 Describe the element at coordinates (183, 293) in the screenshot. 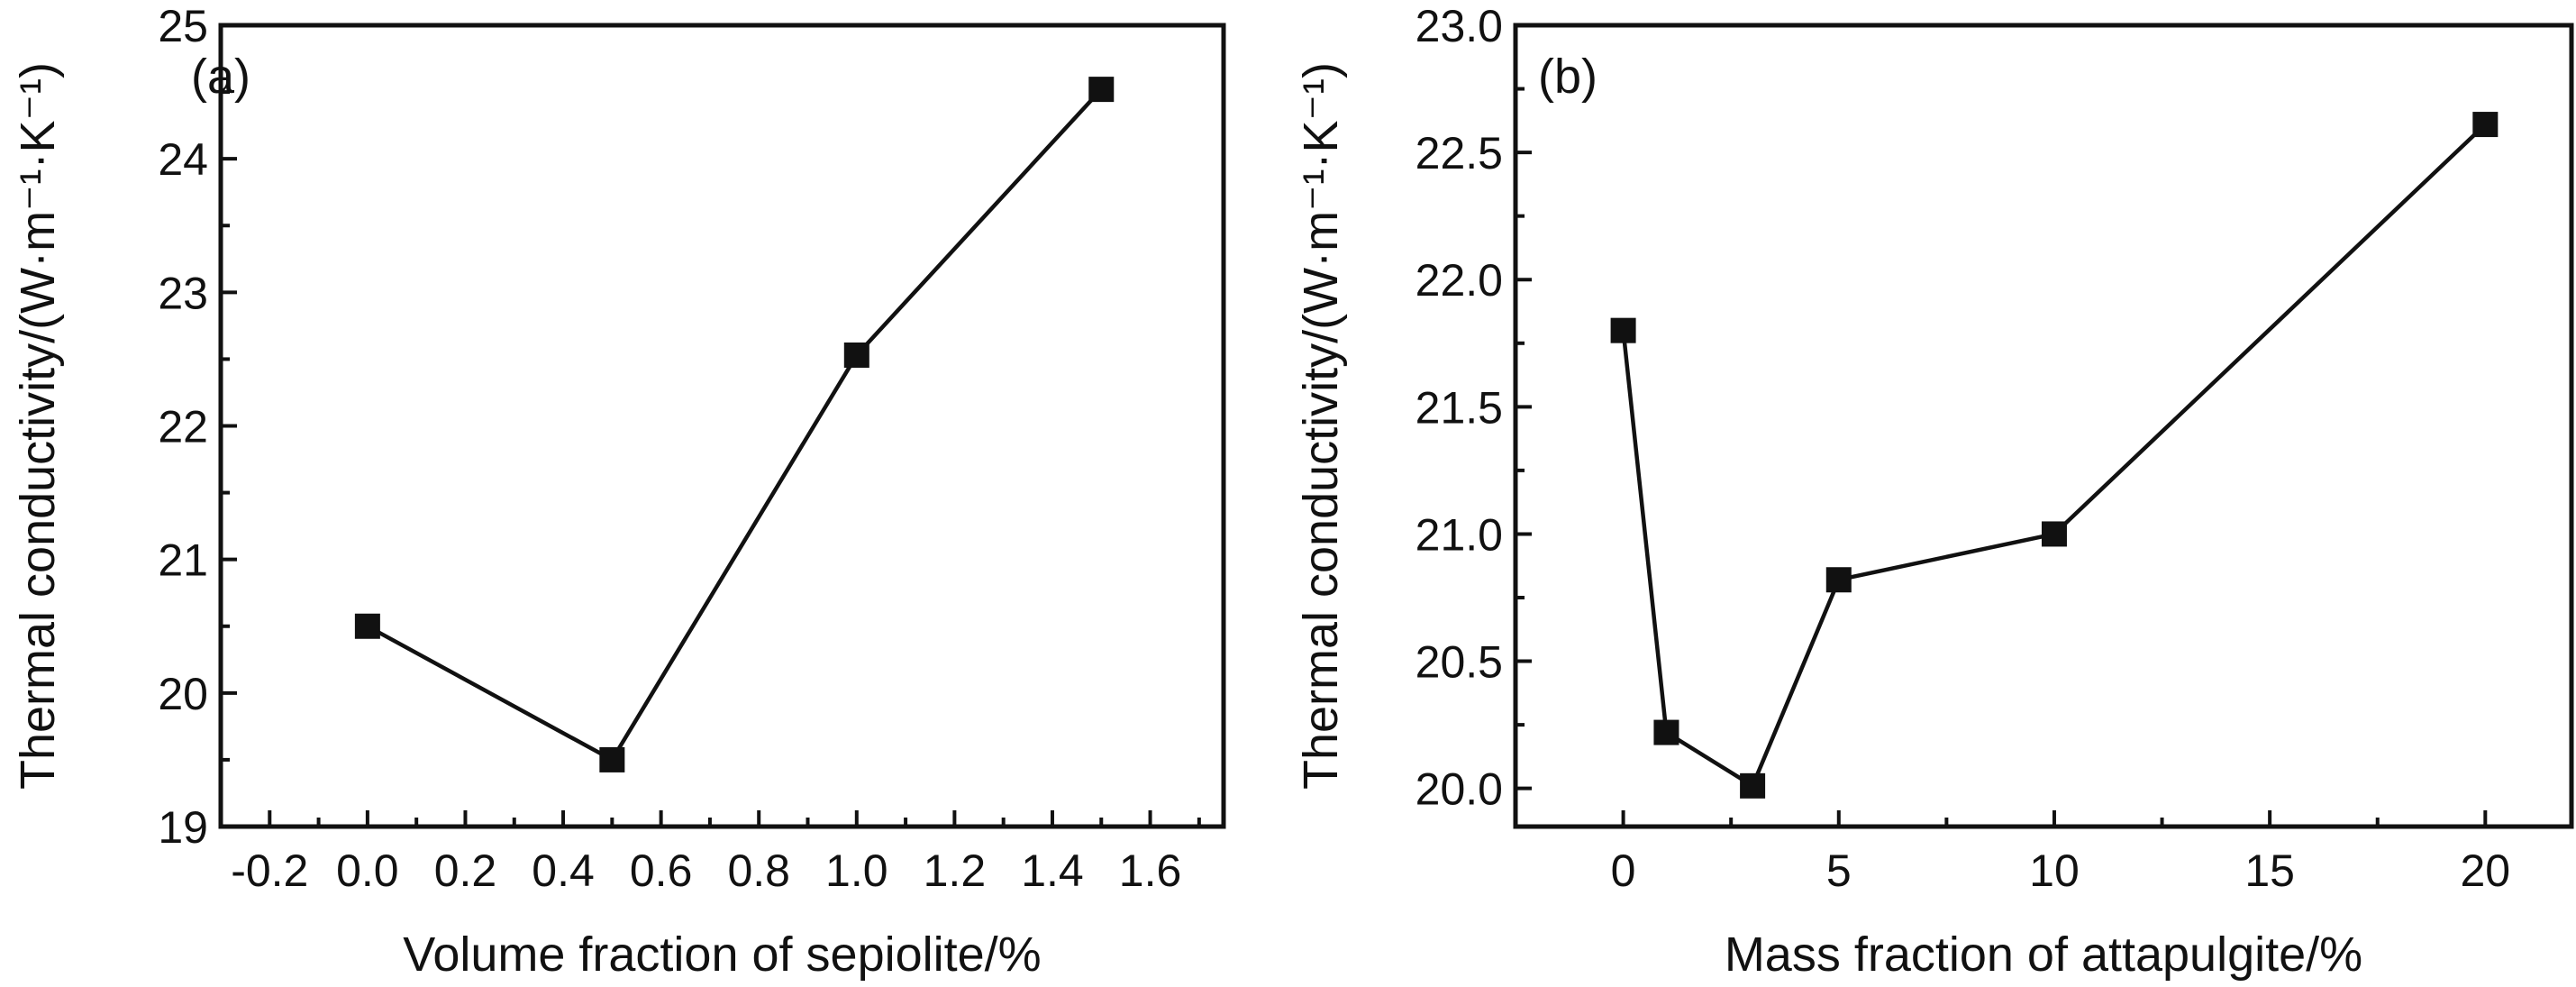

I see `chart-a-y-tick-label: 23` at that location.